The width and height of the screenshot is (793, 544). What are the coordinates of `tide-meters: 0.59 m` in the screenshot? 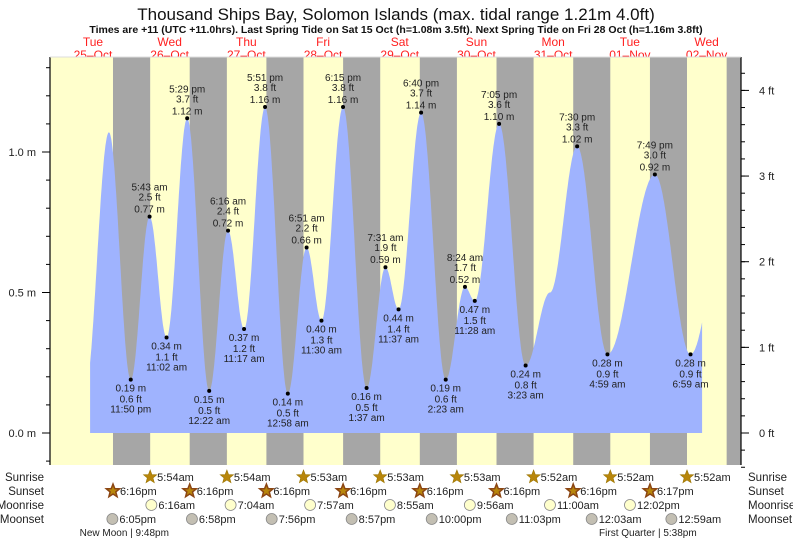 It's located at (385, 260).